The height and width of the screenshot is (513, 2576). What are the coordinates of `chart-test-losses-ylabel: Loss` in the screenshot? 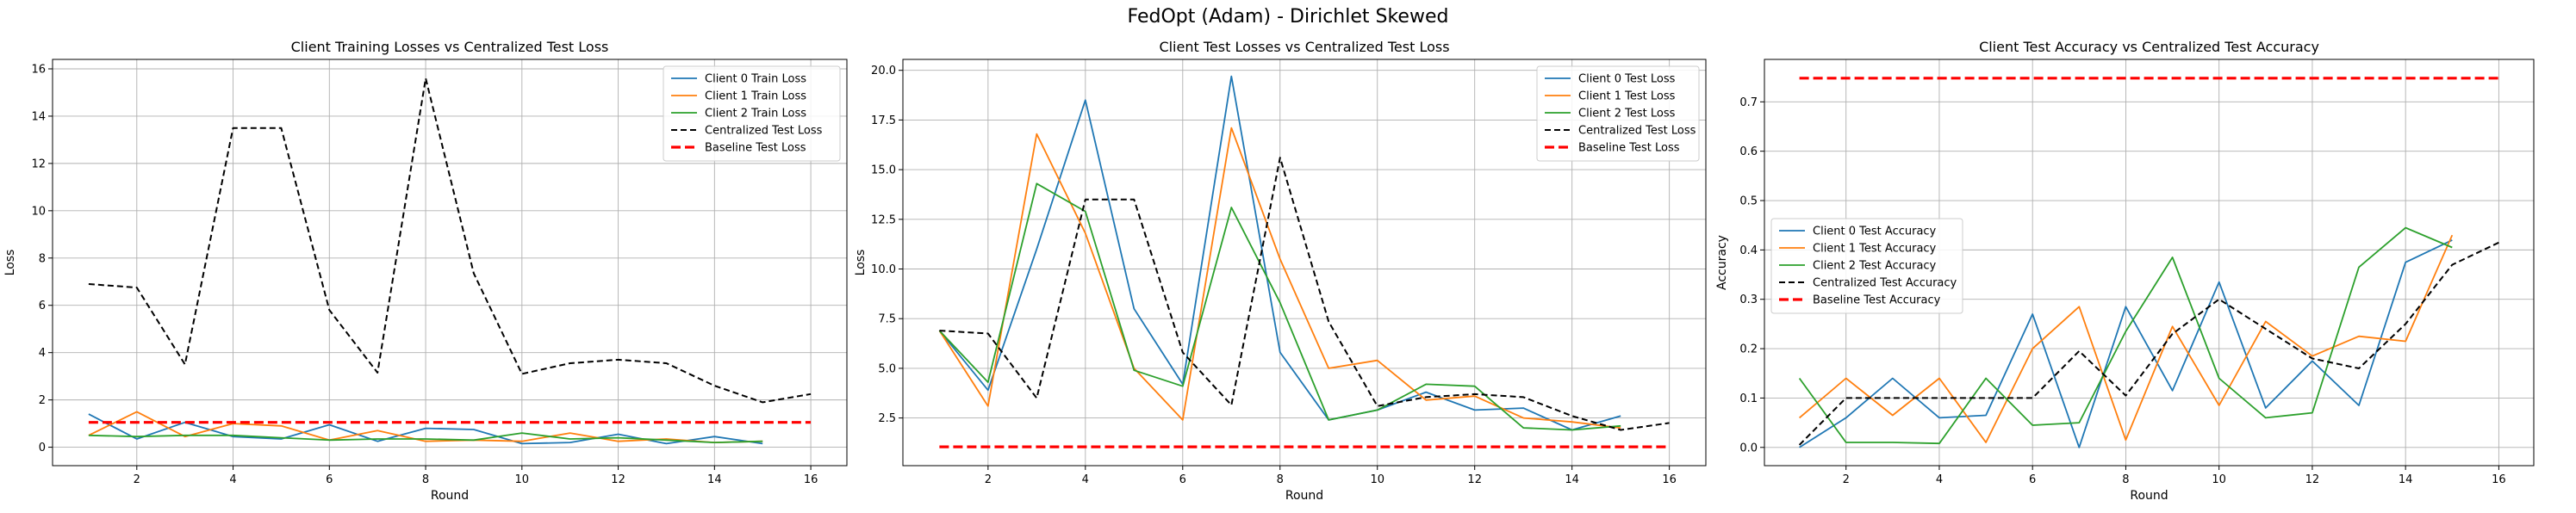 It's located at (861, 263).